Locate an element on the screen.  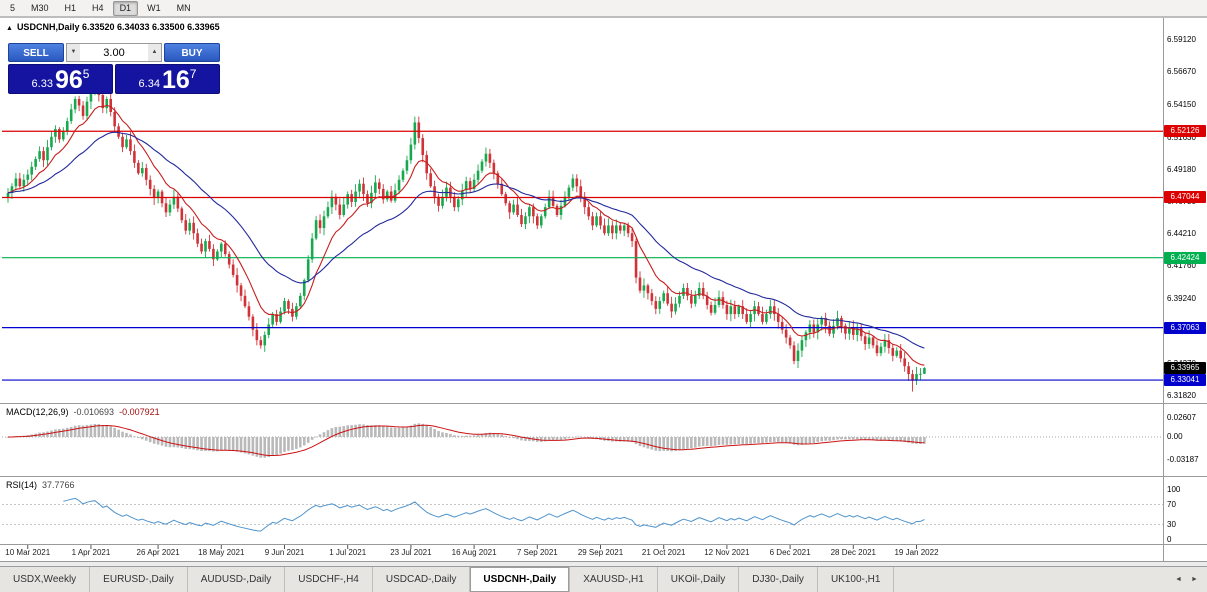
timeframe-button-w1: W1 is located at coordinates (154, 7).